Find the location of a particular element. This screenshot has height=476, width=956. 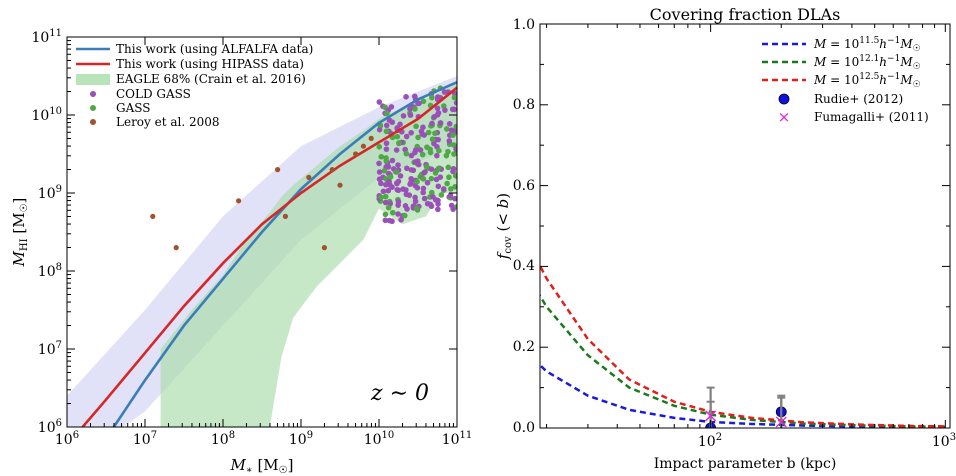

left-x-tick: 10⁷ is located at coordinates (145, 439).